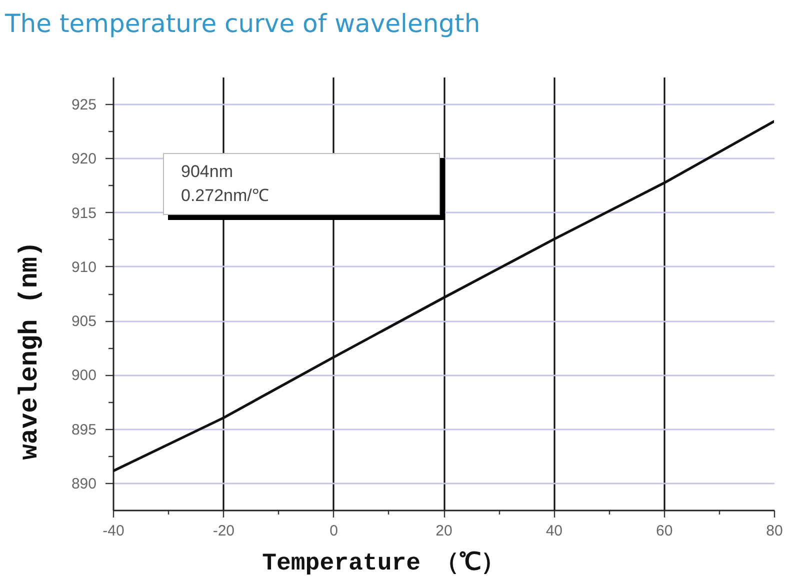  Describe the element at coordinates (83, 375) in the screenshot. I see `y-tick-label: 900` at that location.